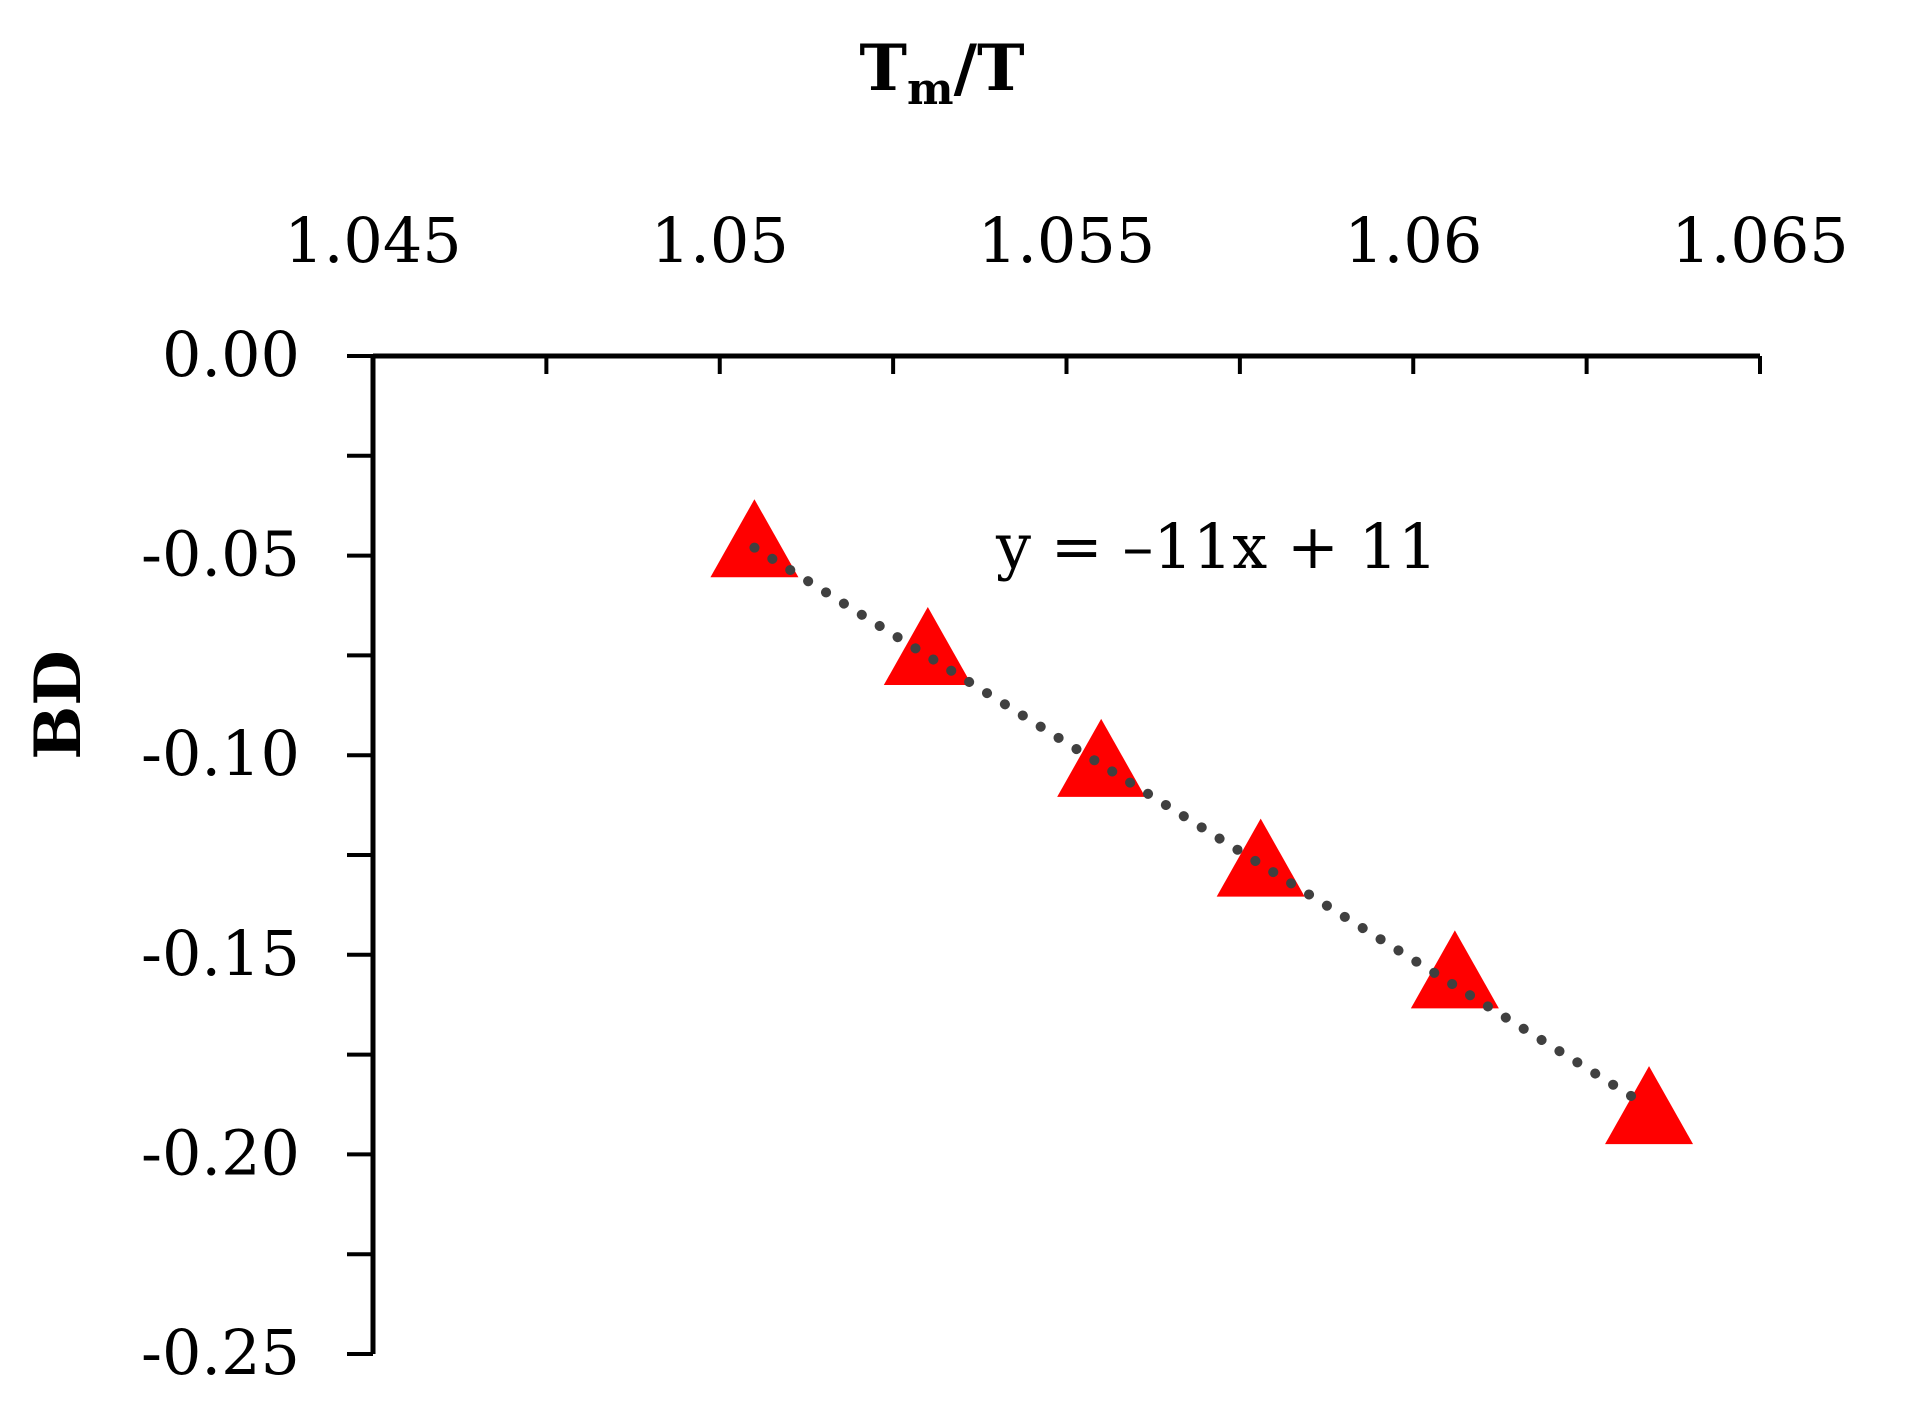 This screenshot has height=1421, width=1925. Describe the element at coordinates (720, 240) in the screenshot. I see `x-tick-label: 1.05` at that location.